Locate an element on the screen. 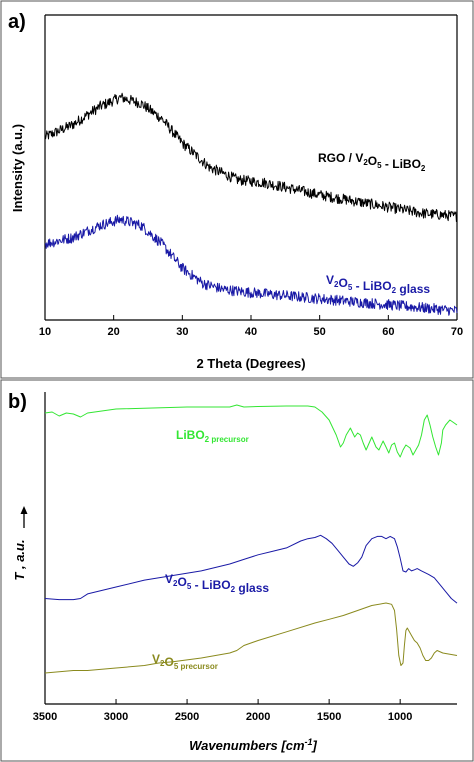 Image resolution: width=474 pixels, height=762 pixels. panel-b-x-tick-label: 1000 is located at coordinates (400, 717).